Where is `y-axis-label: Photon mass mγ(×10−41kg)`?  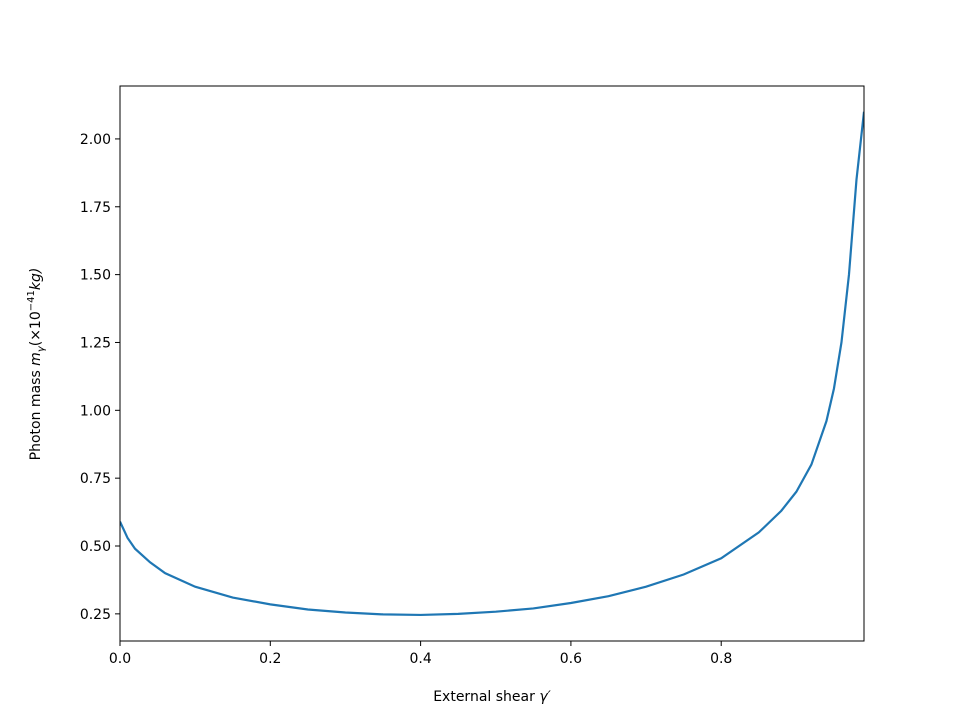
y-axis-label: Photon mass mγ(×10−41kg) is located at coordinates (36, 364).